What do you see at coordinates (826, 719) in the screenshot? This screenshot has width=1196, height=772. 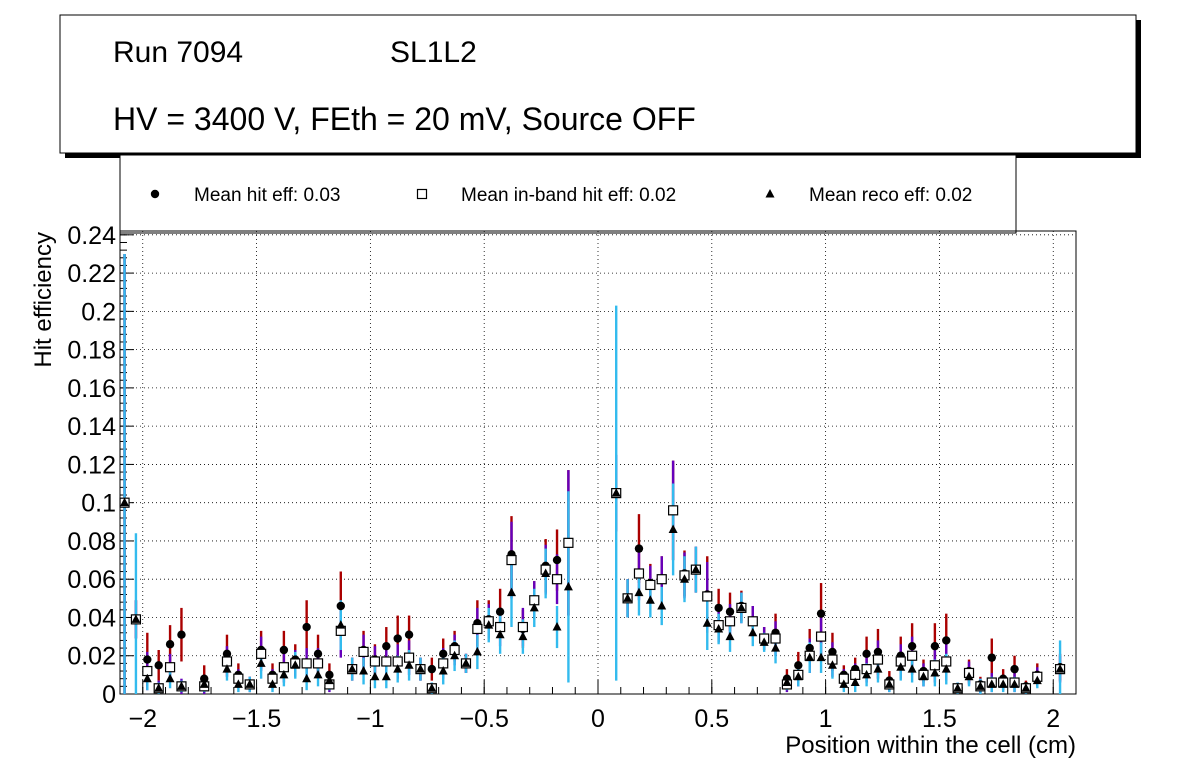 I see `x-tick-label: 1` at bounding box center [826, 719].